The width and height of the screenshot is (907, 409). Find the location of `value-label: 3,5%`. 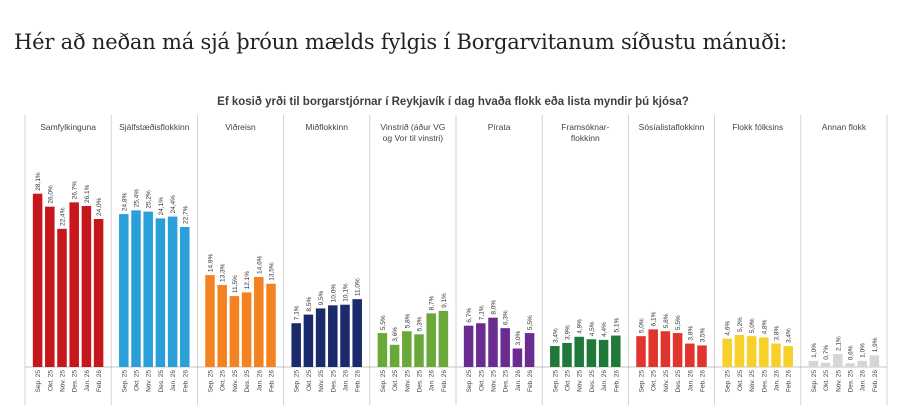

value-label: 3,5% is located at coordinates (703, 334).